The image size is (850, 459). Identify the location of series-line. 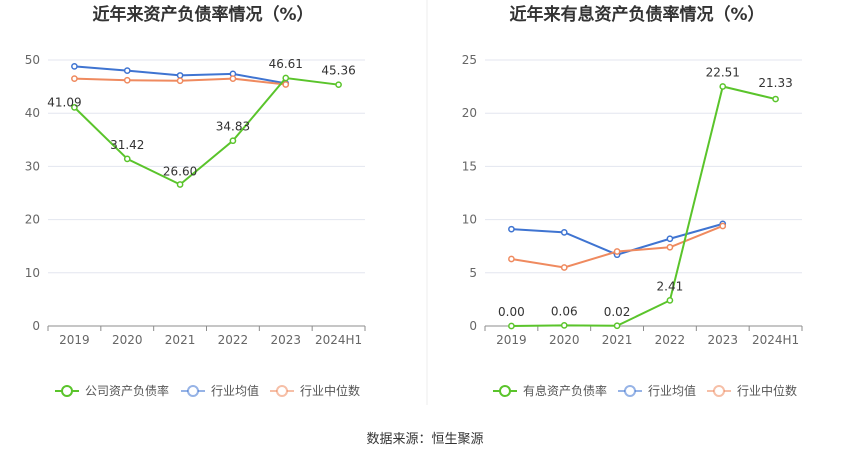
(206, 131).